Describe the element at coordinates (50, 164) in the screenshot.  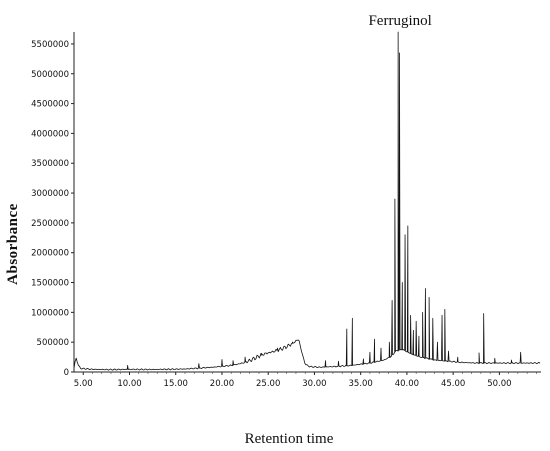
I see `y-tick-label: 3500000` at that location.